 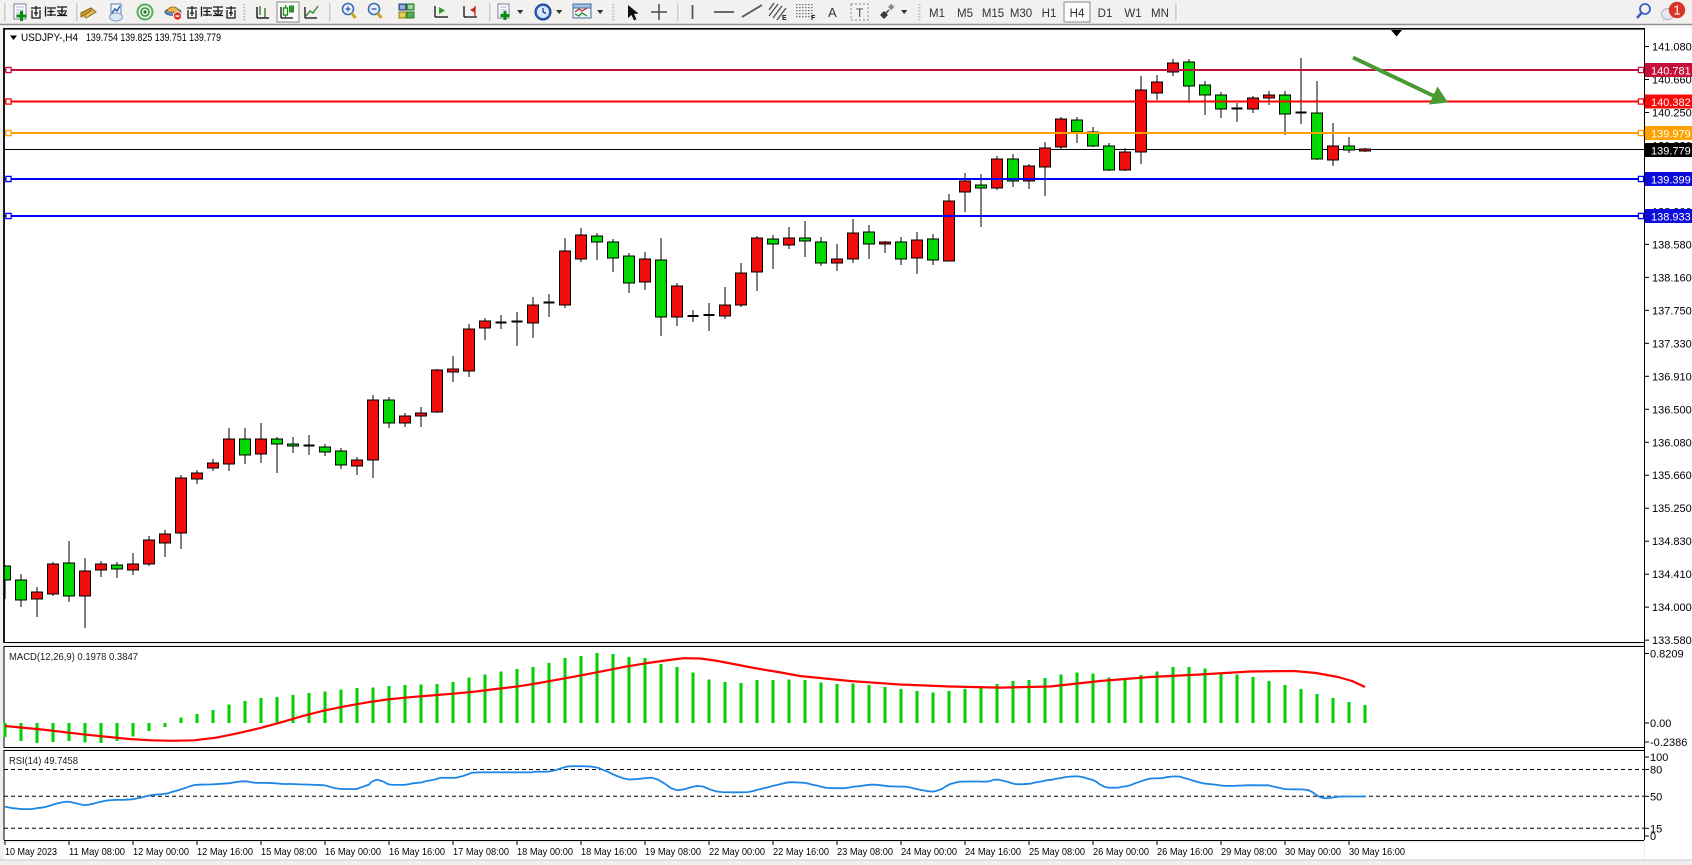 I want to click on svg-text: 134.000, so click(x=1672, y=608).